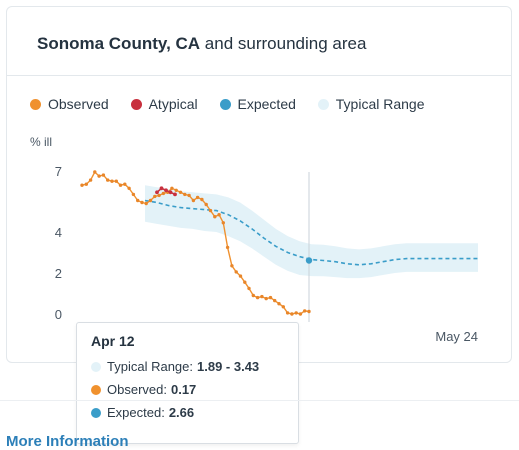 Image resolution: width=519 pixels, height=450 pixels. What do you see at coordinates (173, 104) in the screenshot?
I see `legend-atypical-label: Atypical` at bounding box center [173, 104].